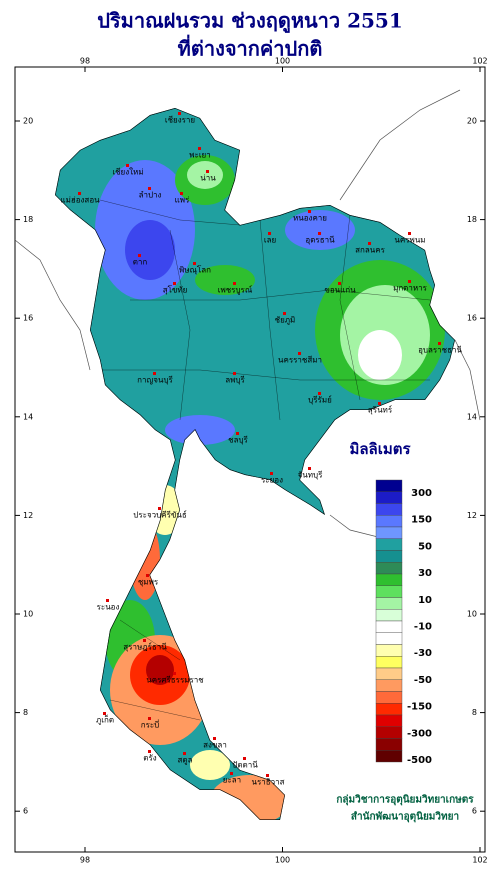 Image resolution: width=500 pixels, height=871 pixels. What do you see at coordinates (405, 800) in the screenshot?
I see `credit: กลุ่มวิชาการอุตุนิยมวิทยาเกษตร` at bounding box center [405, 800].